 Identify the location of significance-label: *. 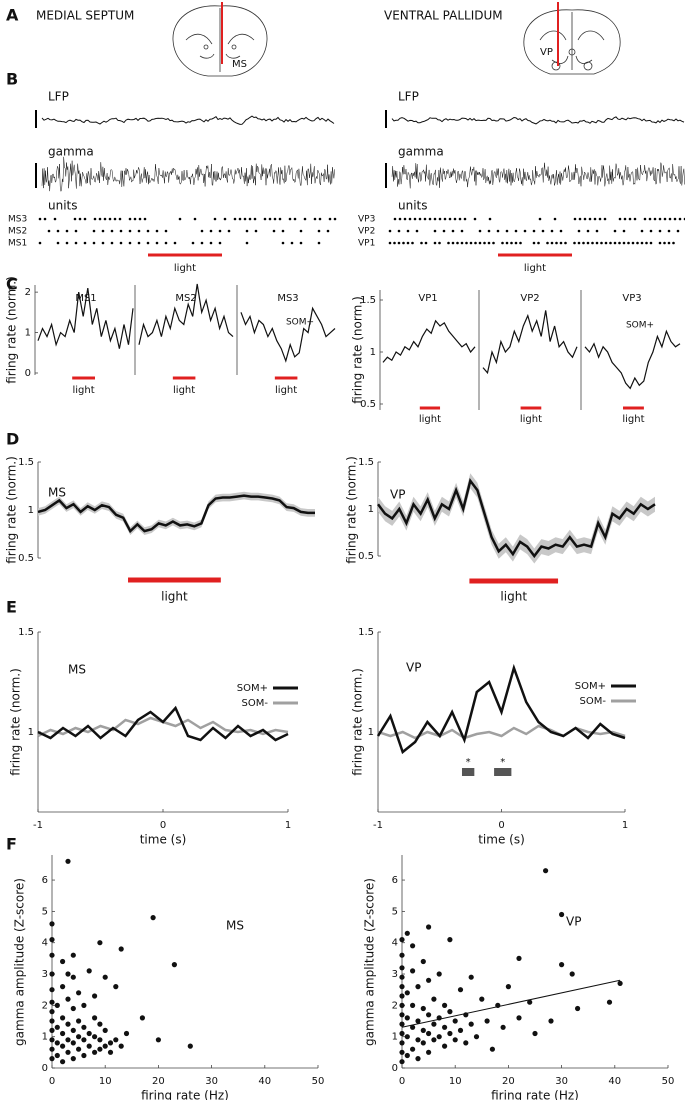
(502, 762).